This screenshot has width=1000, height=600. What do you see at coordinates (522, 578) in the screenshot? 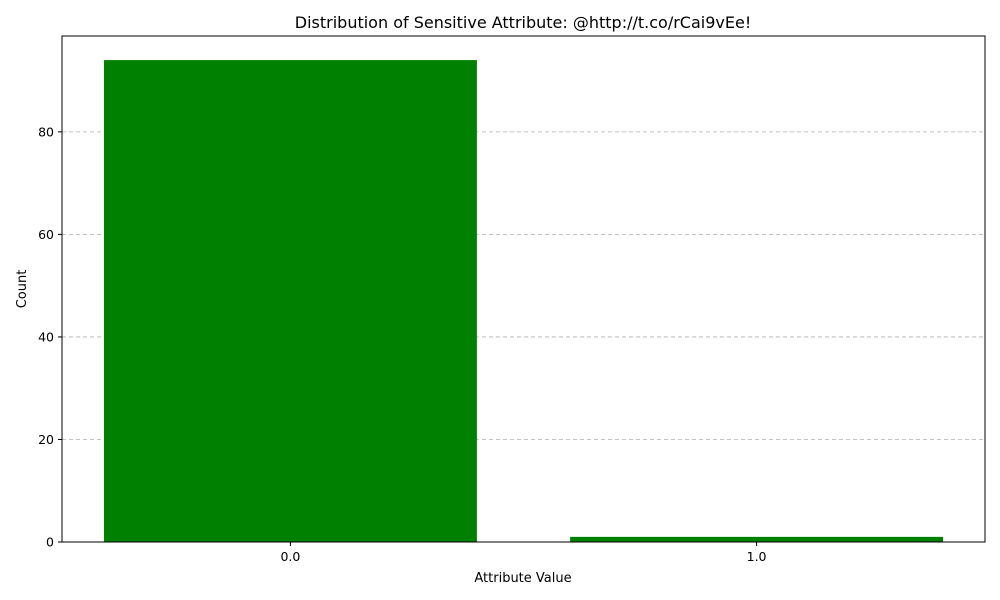
I see `x-axis-label: Attribute Value` at bounding box center [522, 578].